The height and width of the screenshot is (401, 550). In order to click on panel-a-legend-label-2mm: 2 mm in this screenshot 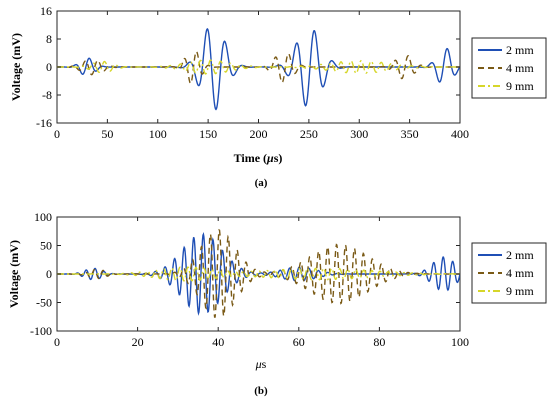, I will do `click(520, 50)`.